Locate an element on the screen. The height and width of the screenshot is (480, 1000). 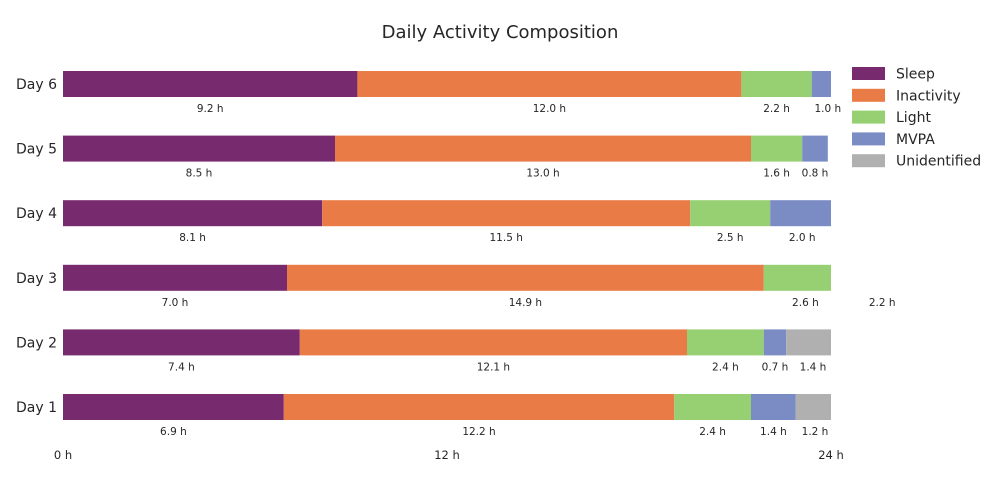
bar-day-2-inactivity is located at coordinates (493, 342).